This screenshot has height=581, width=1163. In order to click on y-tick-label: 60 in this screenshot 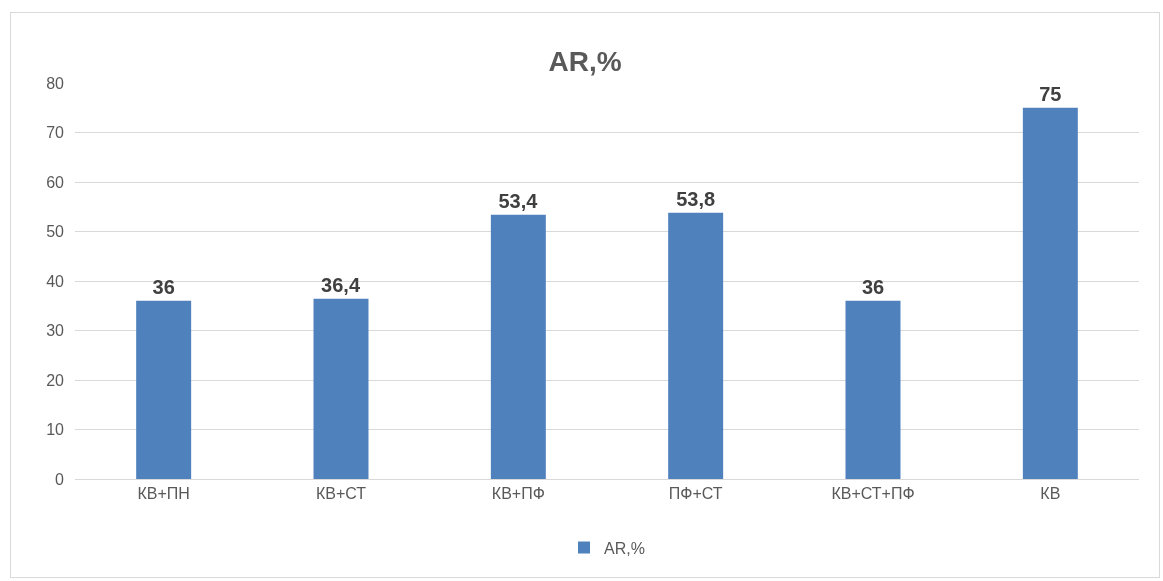, I will do `click(55, 182)`.